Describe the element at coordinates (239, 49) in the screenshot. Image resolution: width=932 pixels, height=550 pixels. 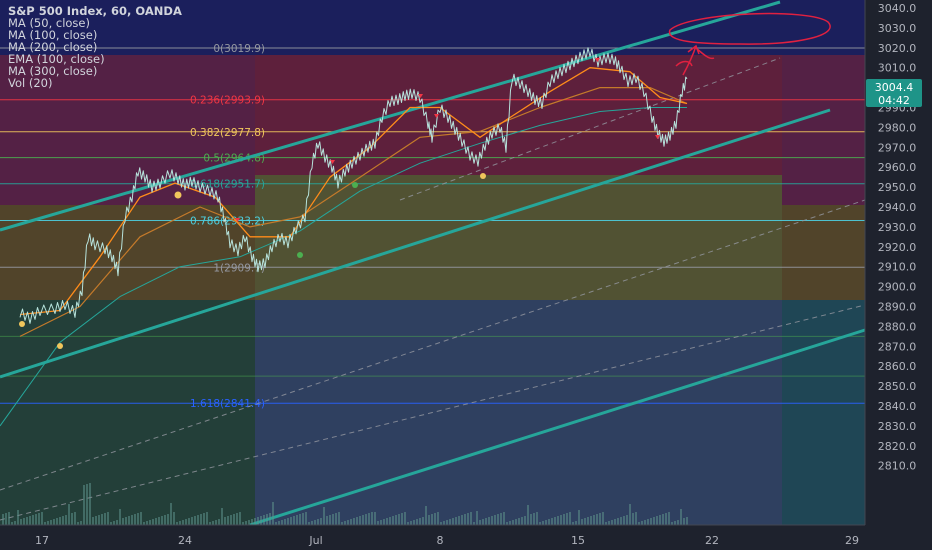
I see `fib-level-label: 0(3019.9)` at that location.